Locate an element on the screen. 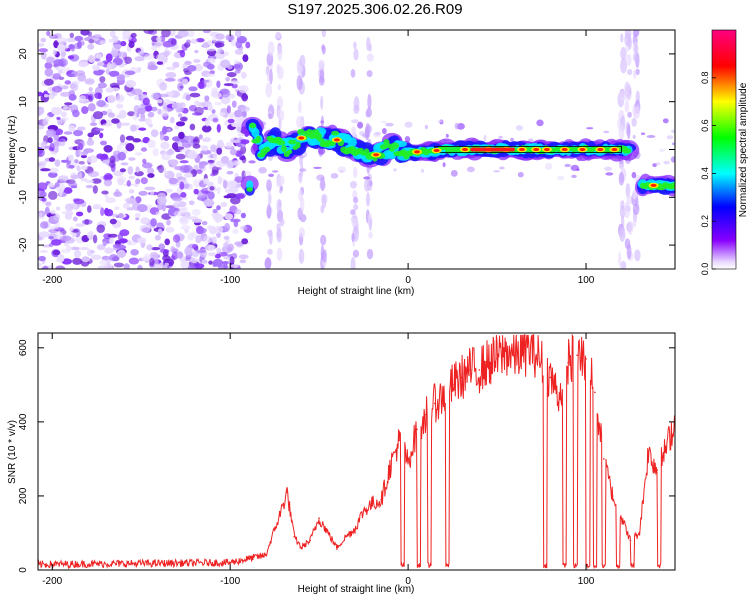 The height and width of the screenshot is (600, 750). spectrogram-x-label: Height of straight line (km) is located at coordinates (356, 291).